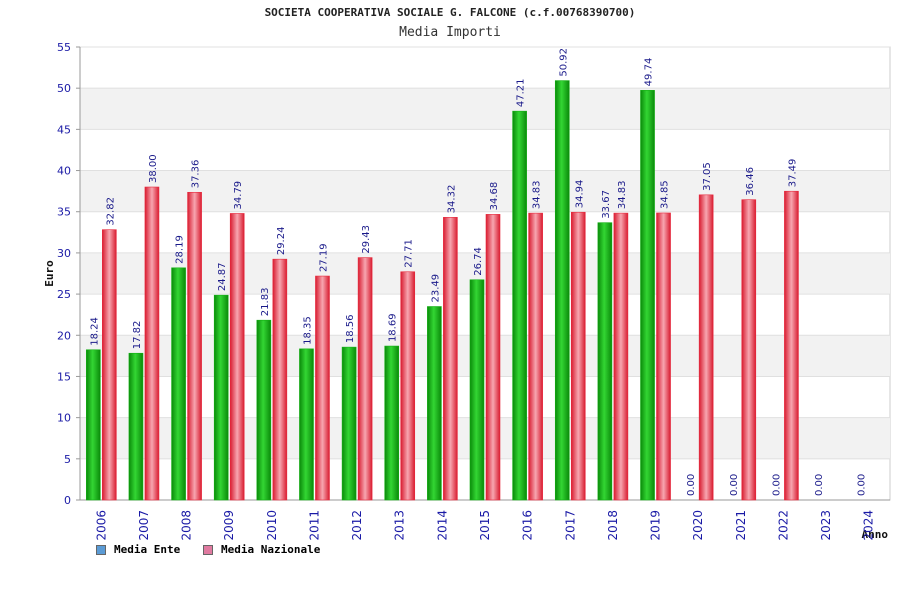  What do you see at coordinates (314, 525) in the screenshot?
I see `x-tick-label: 2011` at bounding box center [314, 525].